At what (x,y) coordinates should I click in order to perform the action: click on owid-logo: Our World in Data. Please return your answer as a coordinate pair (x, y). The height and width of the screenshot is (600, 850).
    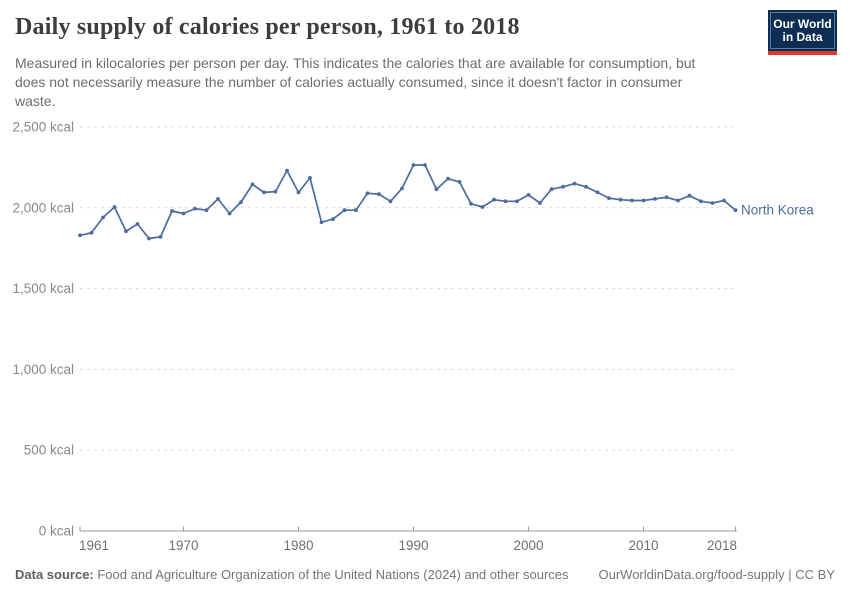
    Looking at the image, I should click on (802, 32).